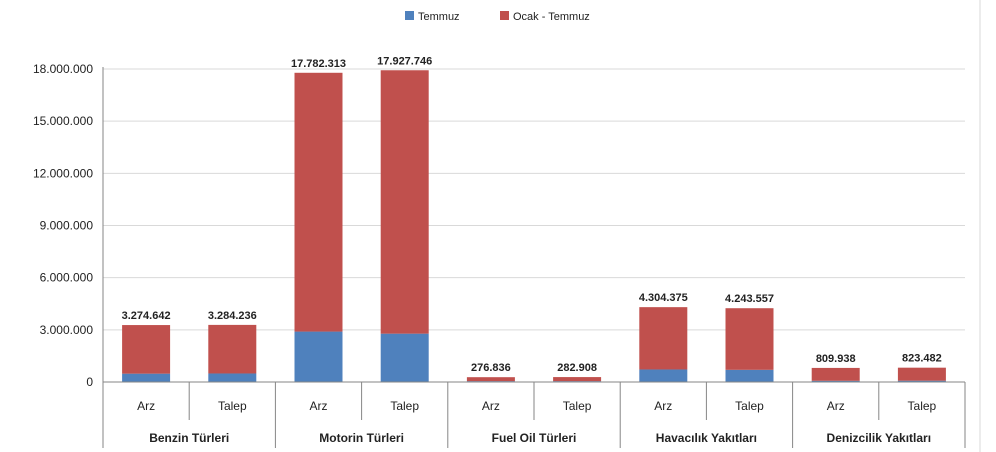 Image resolution: width=996 pixels, height=452 pixels. What do you see at coordinates (67, 278) in the screenshot?
I see `y-tick-label: 6.000.000` at bounding box center [67, 278].